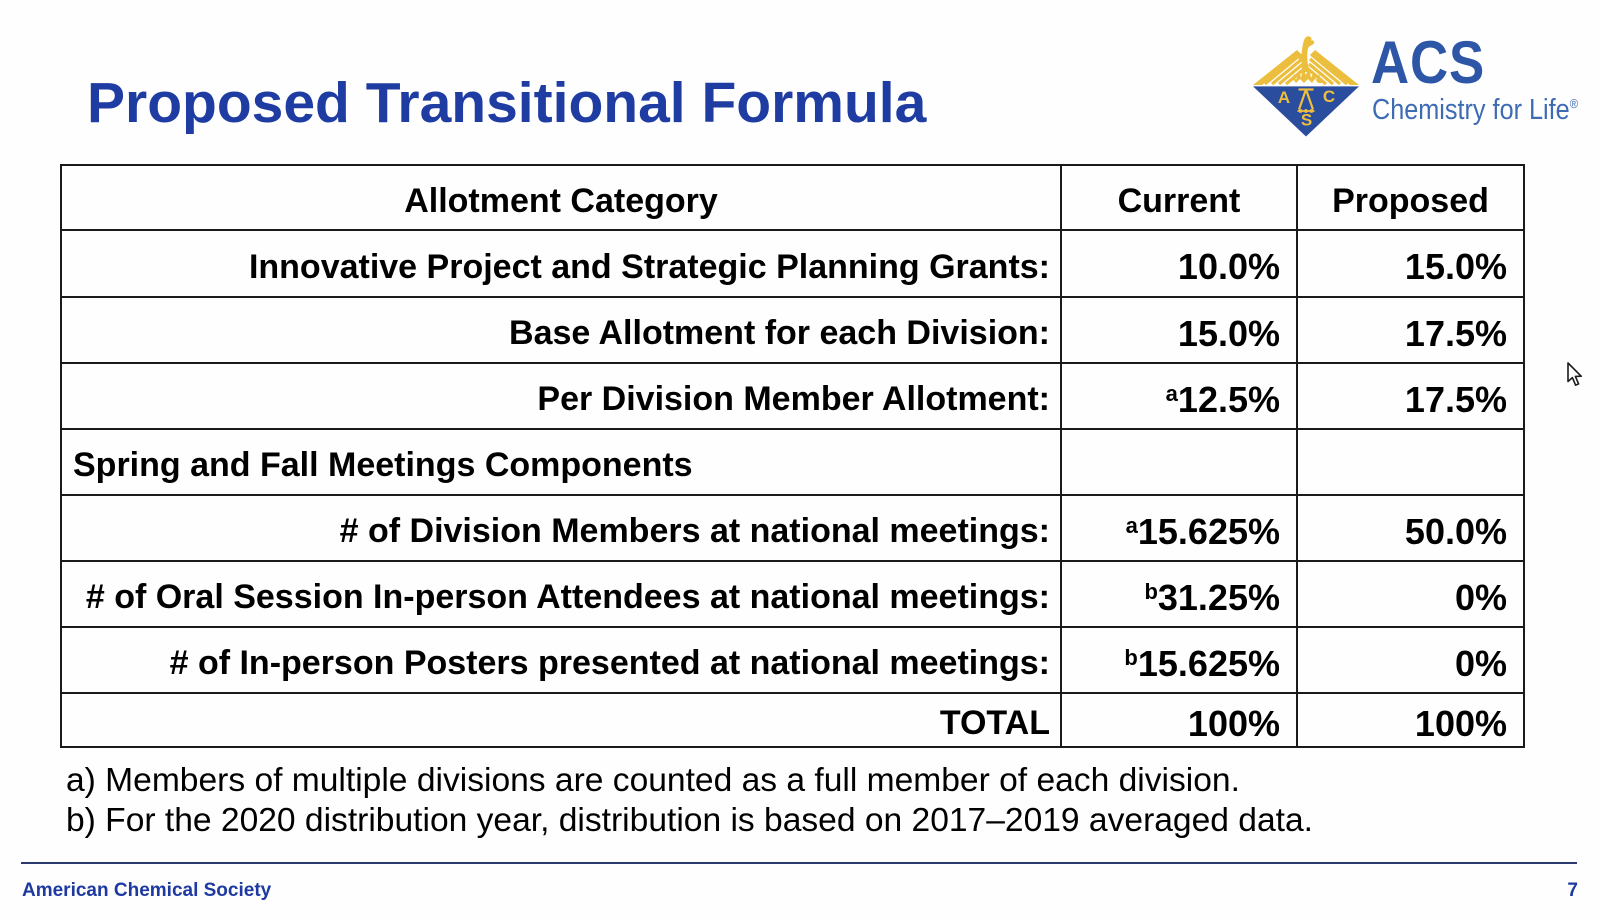 The width and height of the screenshot is (1600, 920). What do you see at coordinates (1284, 97) in the screenshot?
I see `svg-text: A` at bounding box center [1284, 97].